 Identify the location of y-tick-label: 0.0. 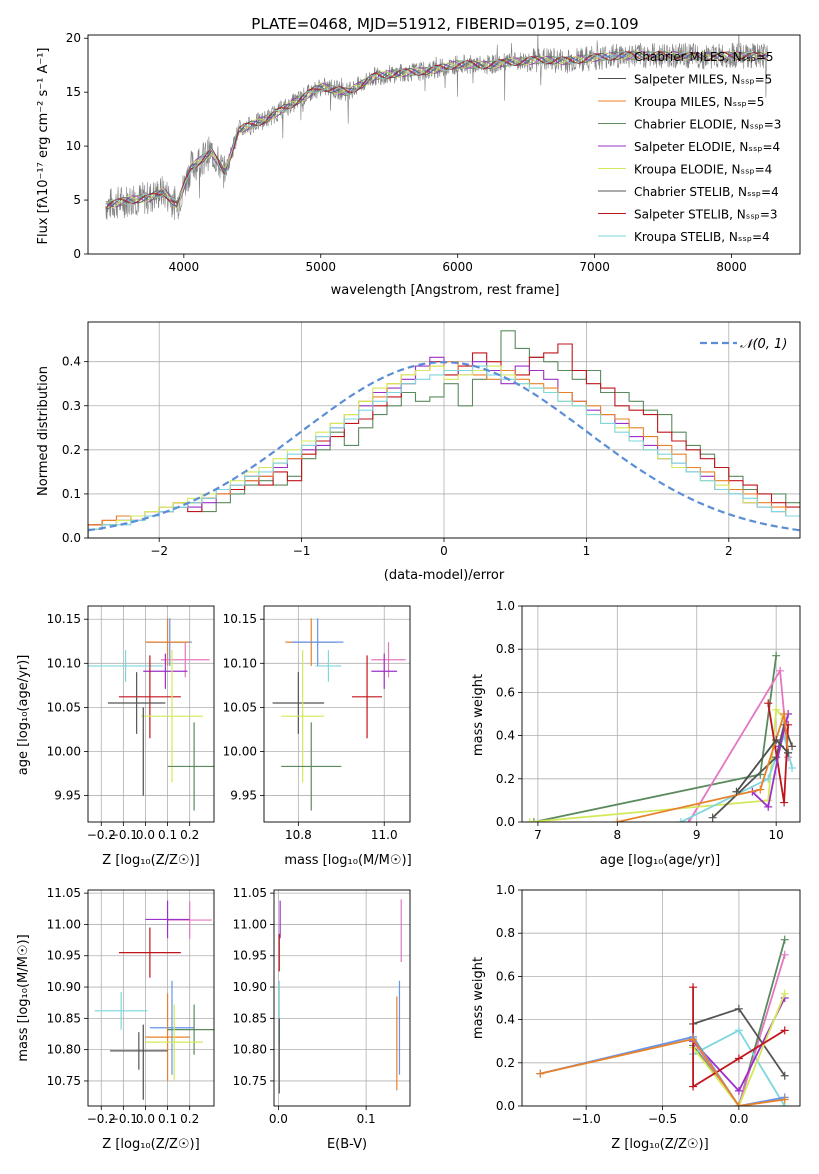
(71, 538).